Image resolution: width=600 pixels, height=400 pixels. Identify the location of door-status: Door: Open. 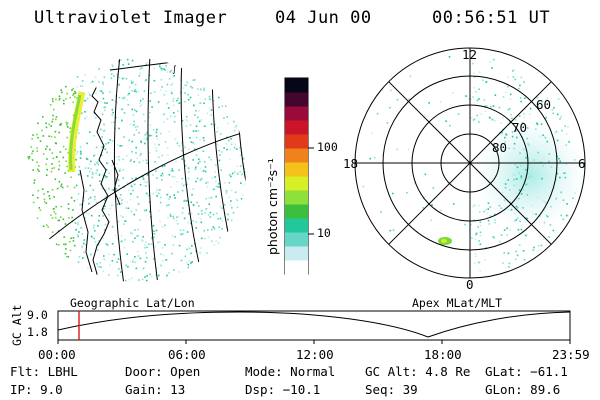
(163, 371).